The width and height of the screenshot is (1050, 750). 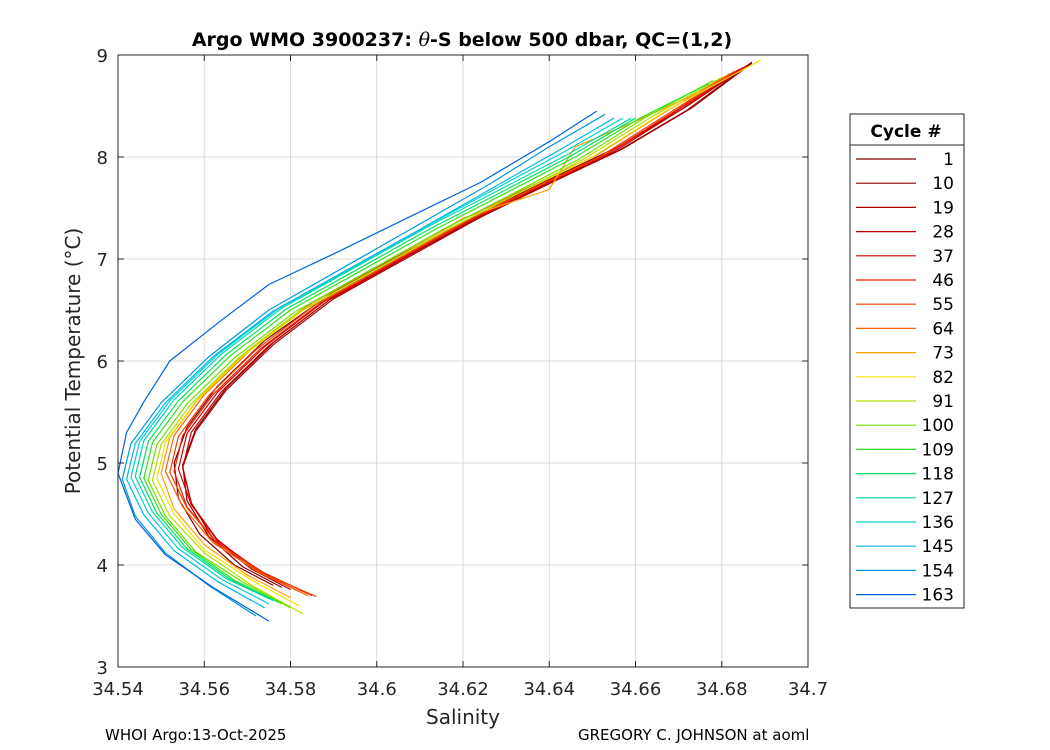 I want to click on x-tick-label: 34.58, so click(x=291, y=689).